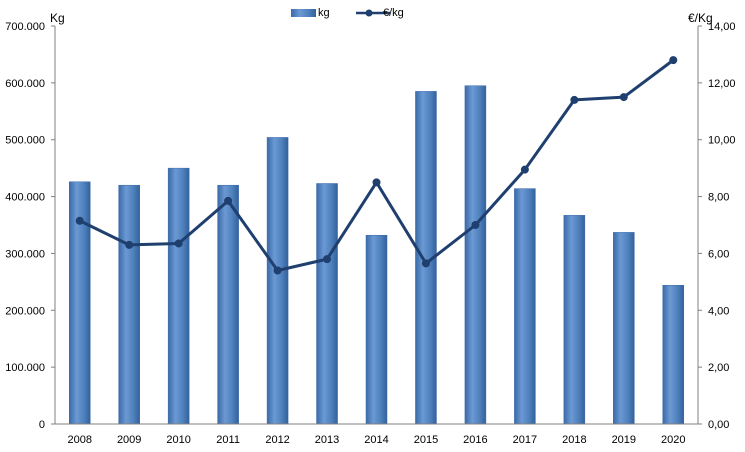 This screenshot has height=452, width=745. Describe the element at coordinates (25, 141) in the screenshot. I see `left-tick-label: 500.000` at that location.